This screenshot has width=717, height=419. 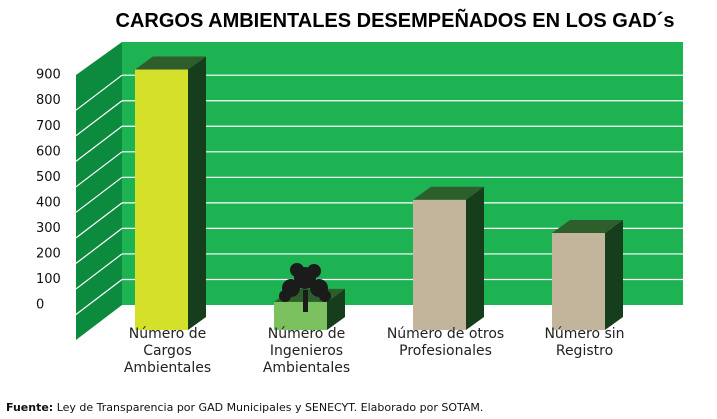 I want to click on y-tick-label: 800, so click(x=48, y=100).